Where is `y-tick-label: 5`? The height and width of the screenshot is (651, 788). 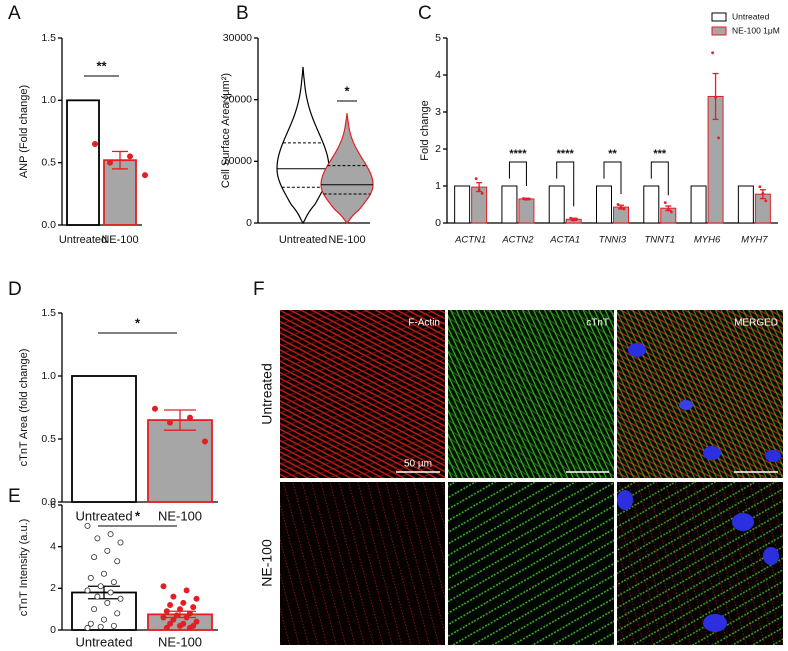
y-tick-label: 5 is located at coordinates (438, 38).